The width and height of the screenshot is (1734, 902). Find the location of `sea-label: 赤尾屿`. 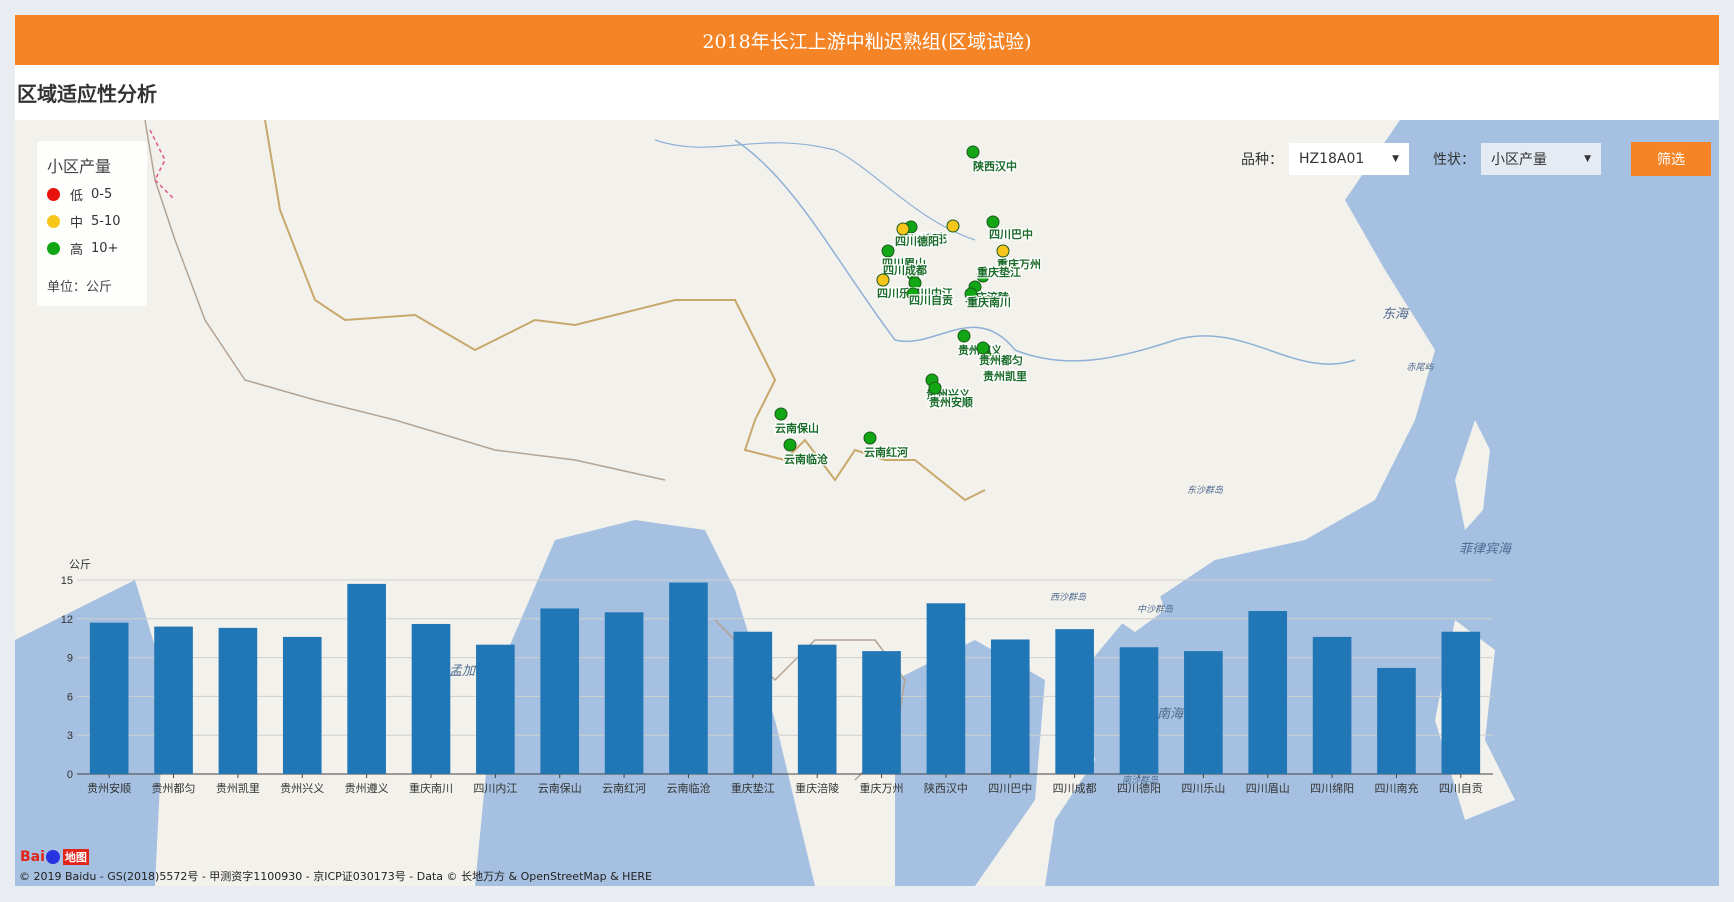

sea-label: 赤尾屿 is located at coordinates (1420, 367).